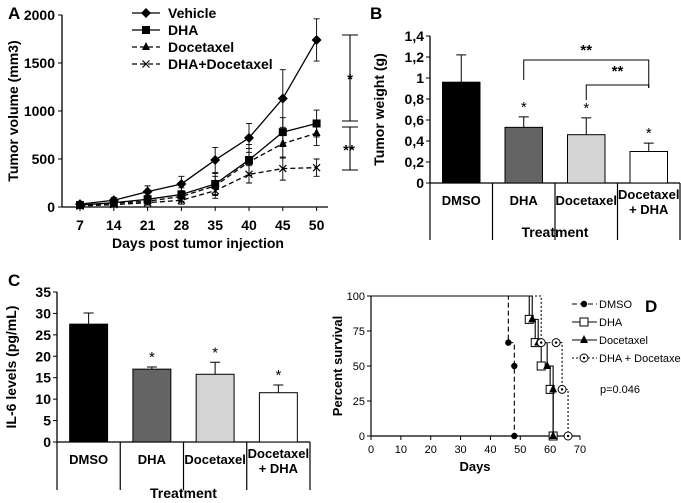 The image size is (681, 503). I want to click on panel-c-category-label: DMSO, so click(88, 459).